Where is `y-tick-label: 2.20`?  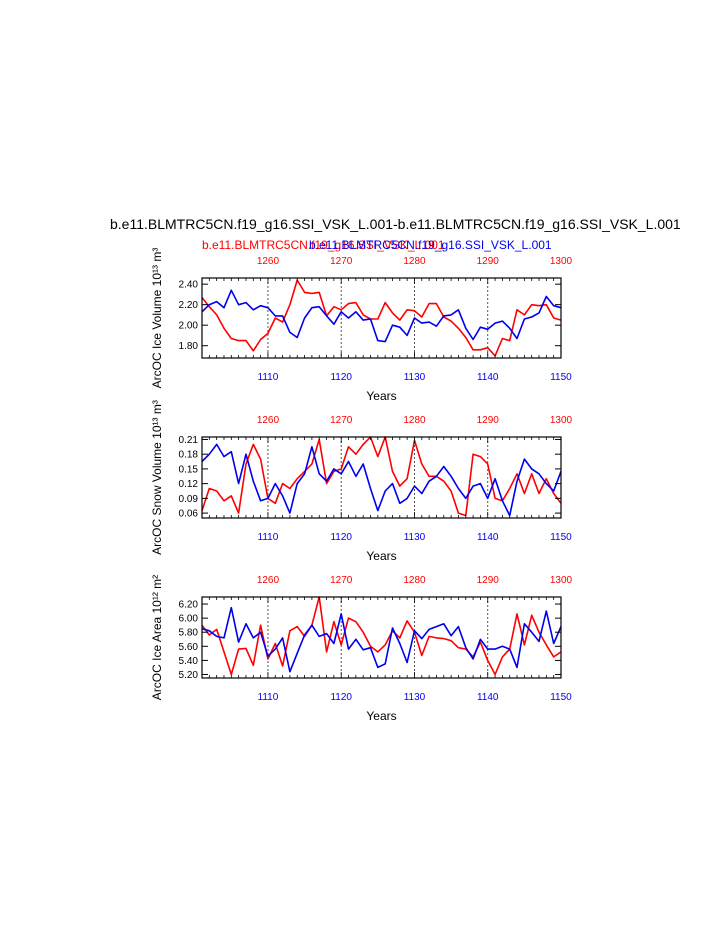
y-tick-label: 2.20 is located at coordinates (189, 305).